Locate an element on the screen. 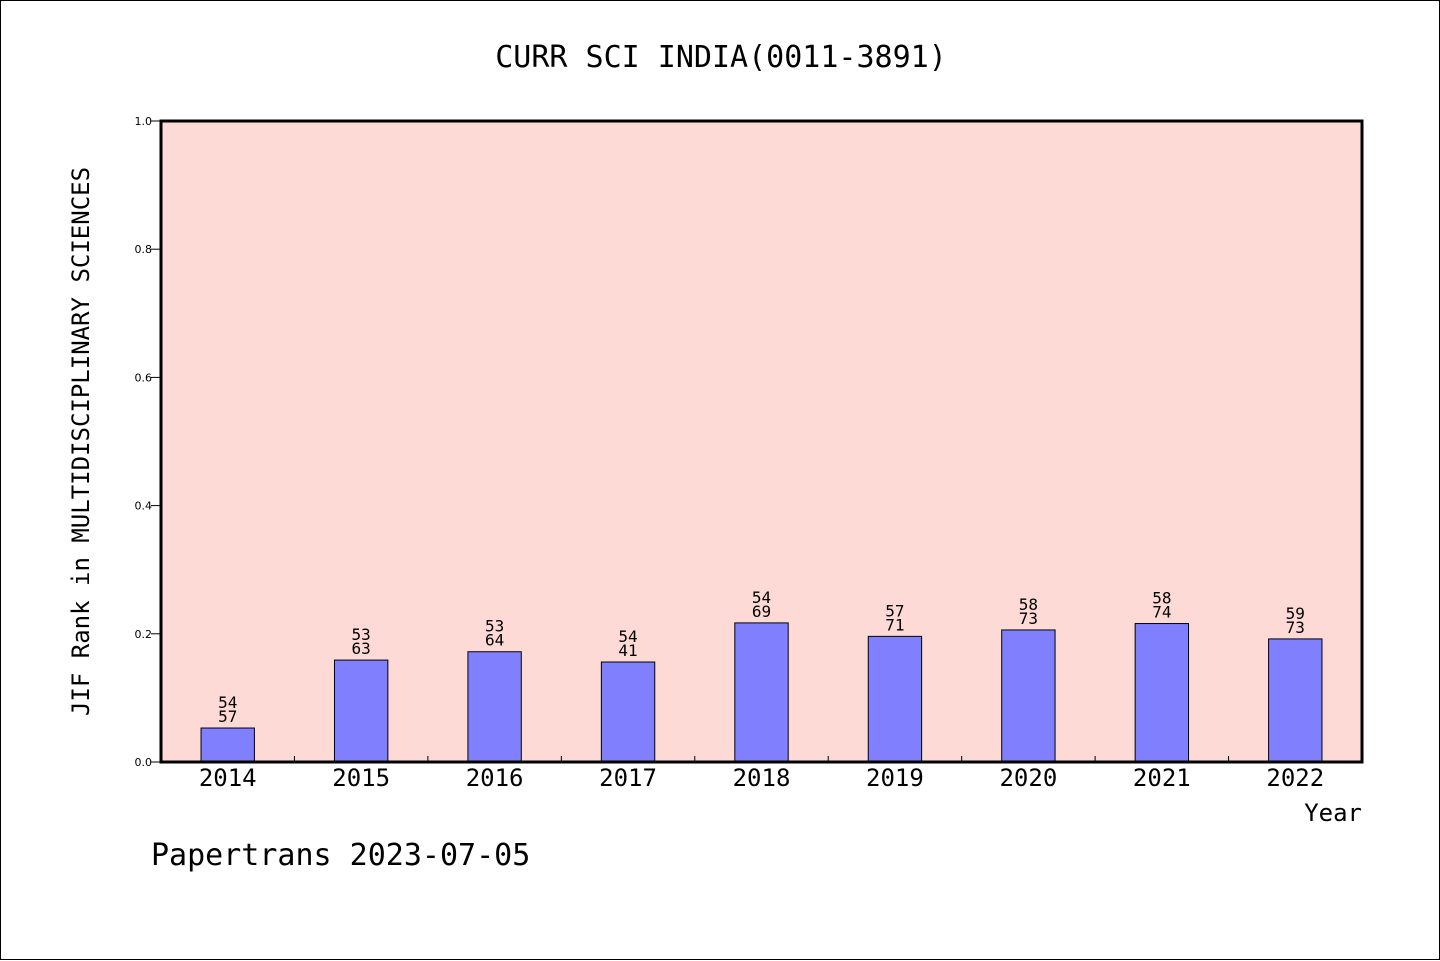 The width and height of the screenshot is (1440, 961). x-tick-label: 2021 is located at coordinates (1162, 778).